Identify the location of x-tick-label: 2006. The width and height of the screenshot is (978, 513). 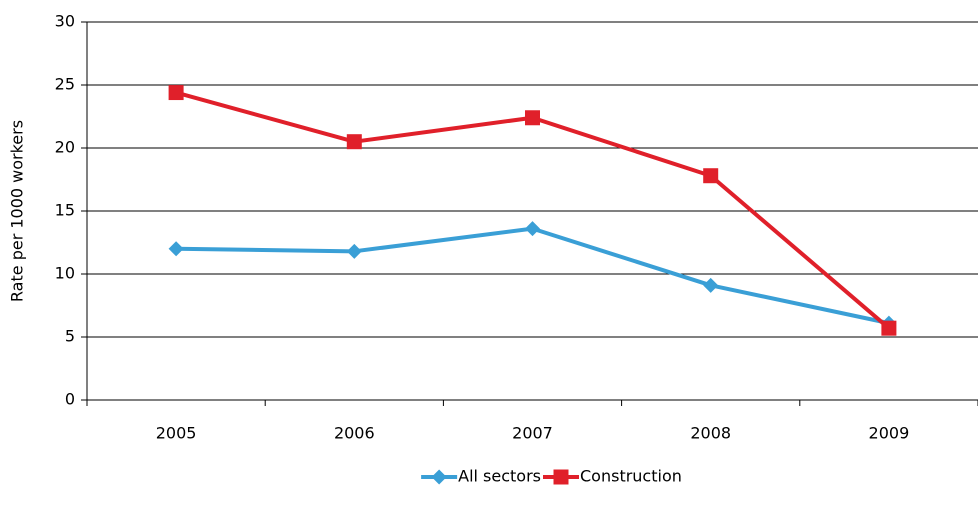
(354, 433).